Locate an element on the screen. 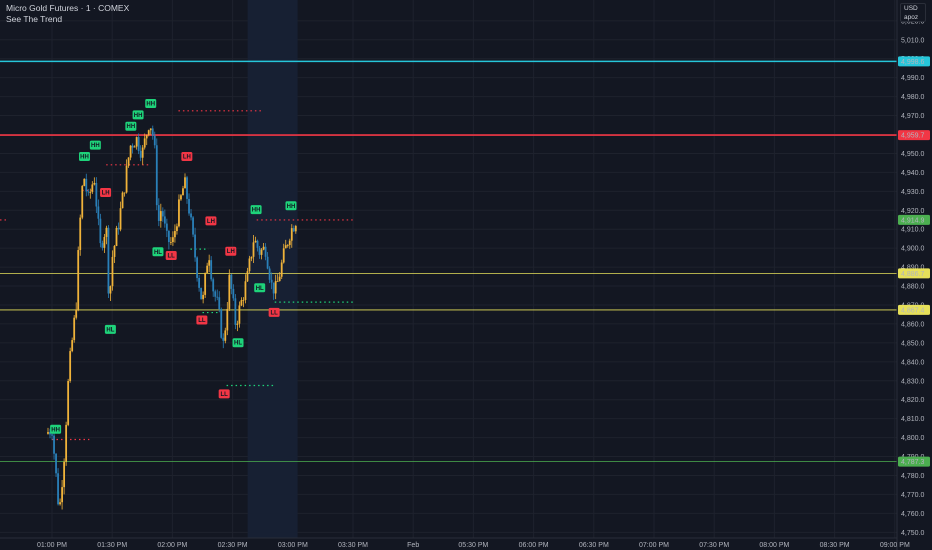 Image resolution: width=932 pixels, height=550 pixels. symbol-title: Micro Gold Futures · 1 · COMEX is located at coordinates (68, 8).